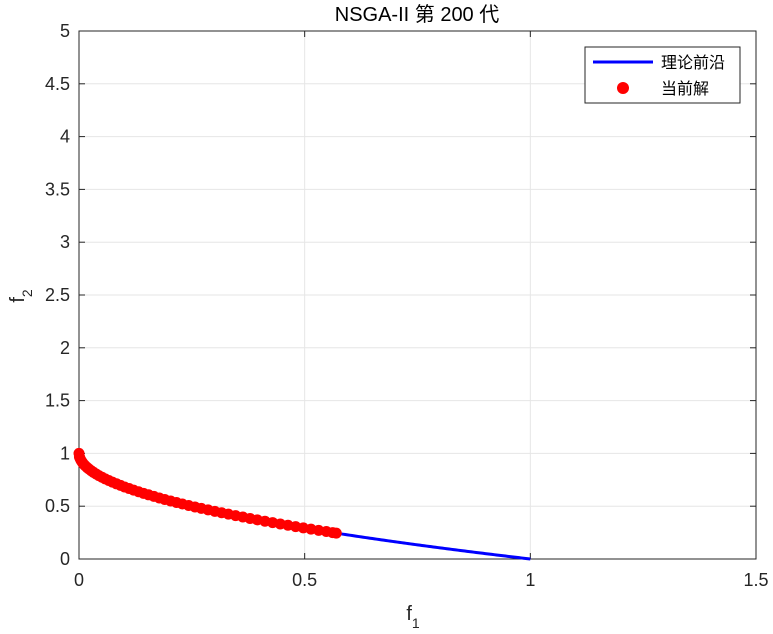  Describe the element at coordinates (304, 580) in the screenshot. I see `x-tick-label: 0.5` at that location.